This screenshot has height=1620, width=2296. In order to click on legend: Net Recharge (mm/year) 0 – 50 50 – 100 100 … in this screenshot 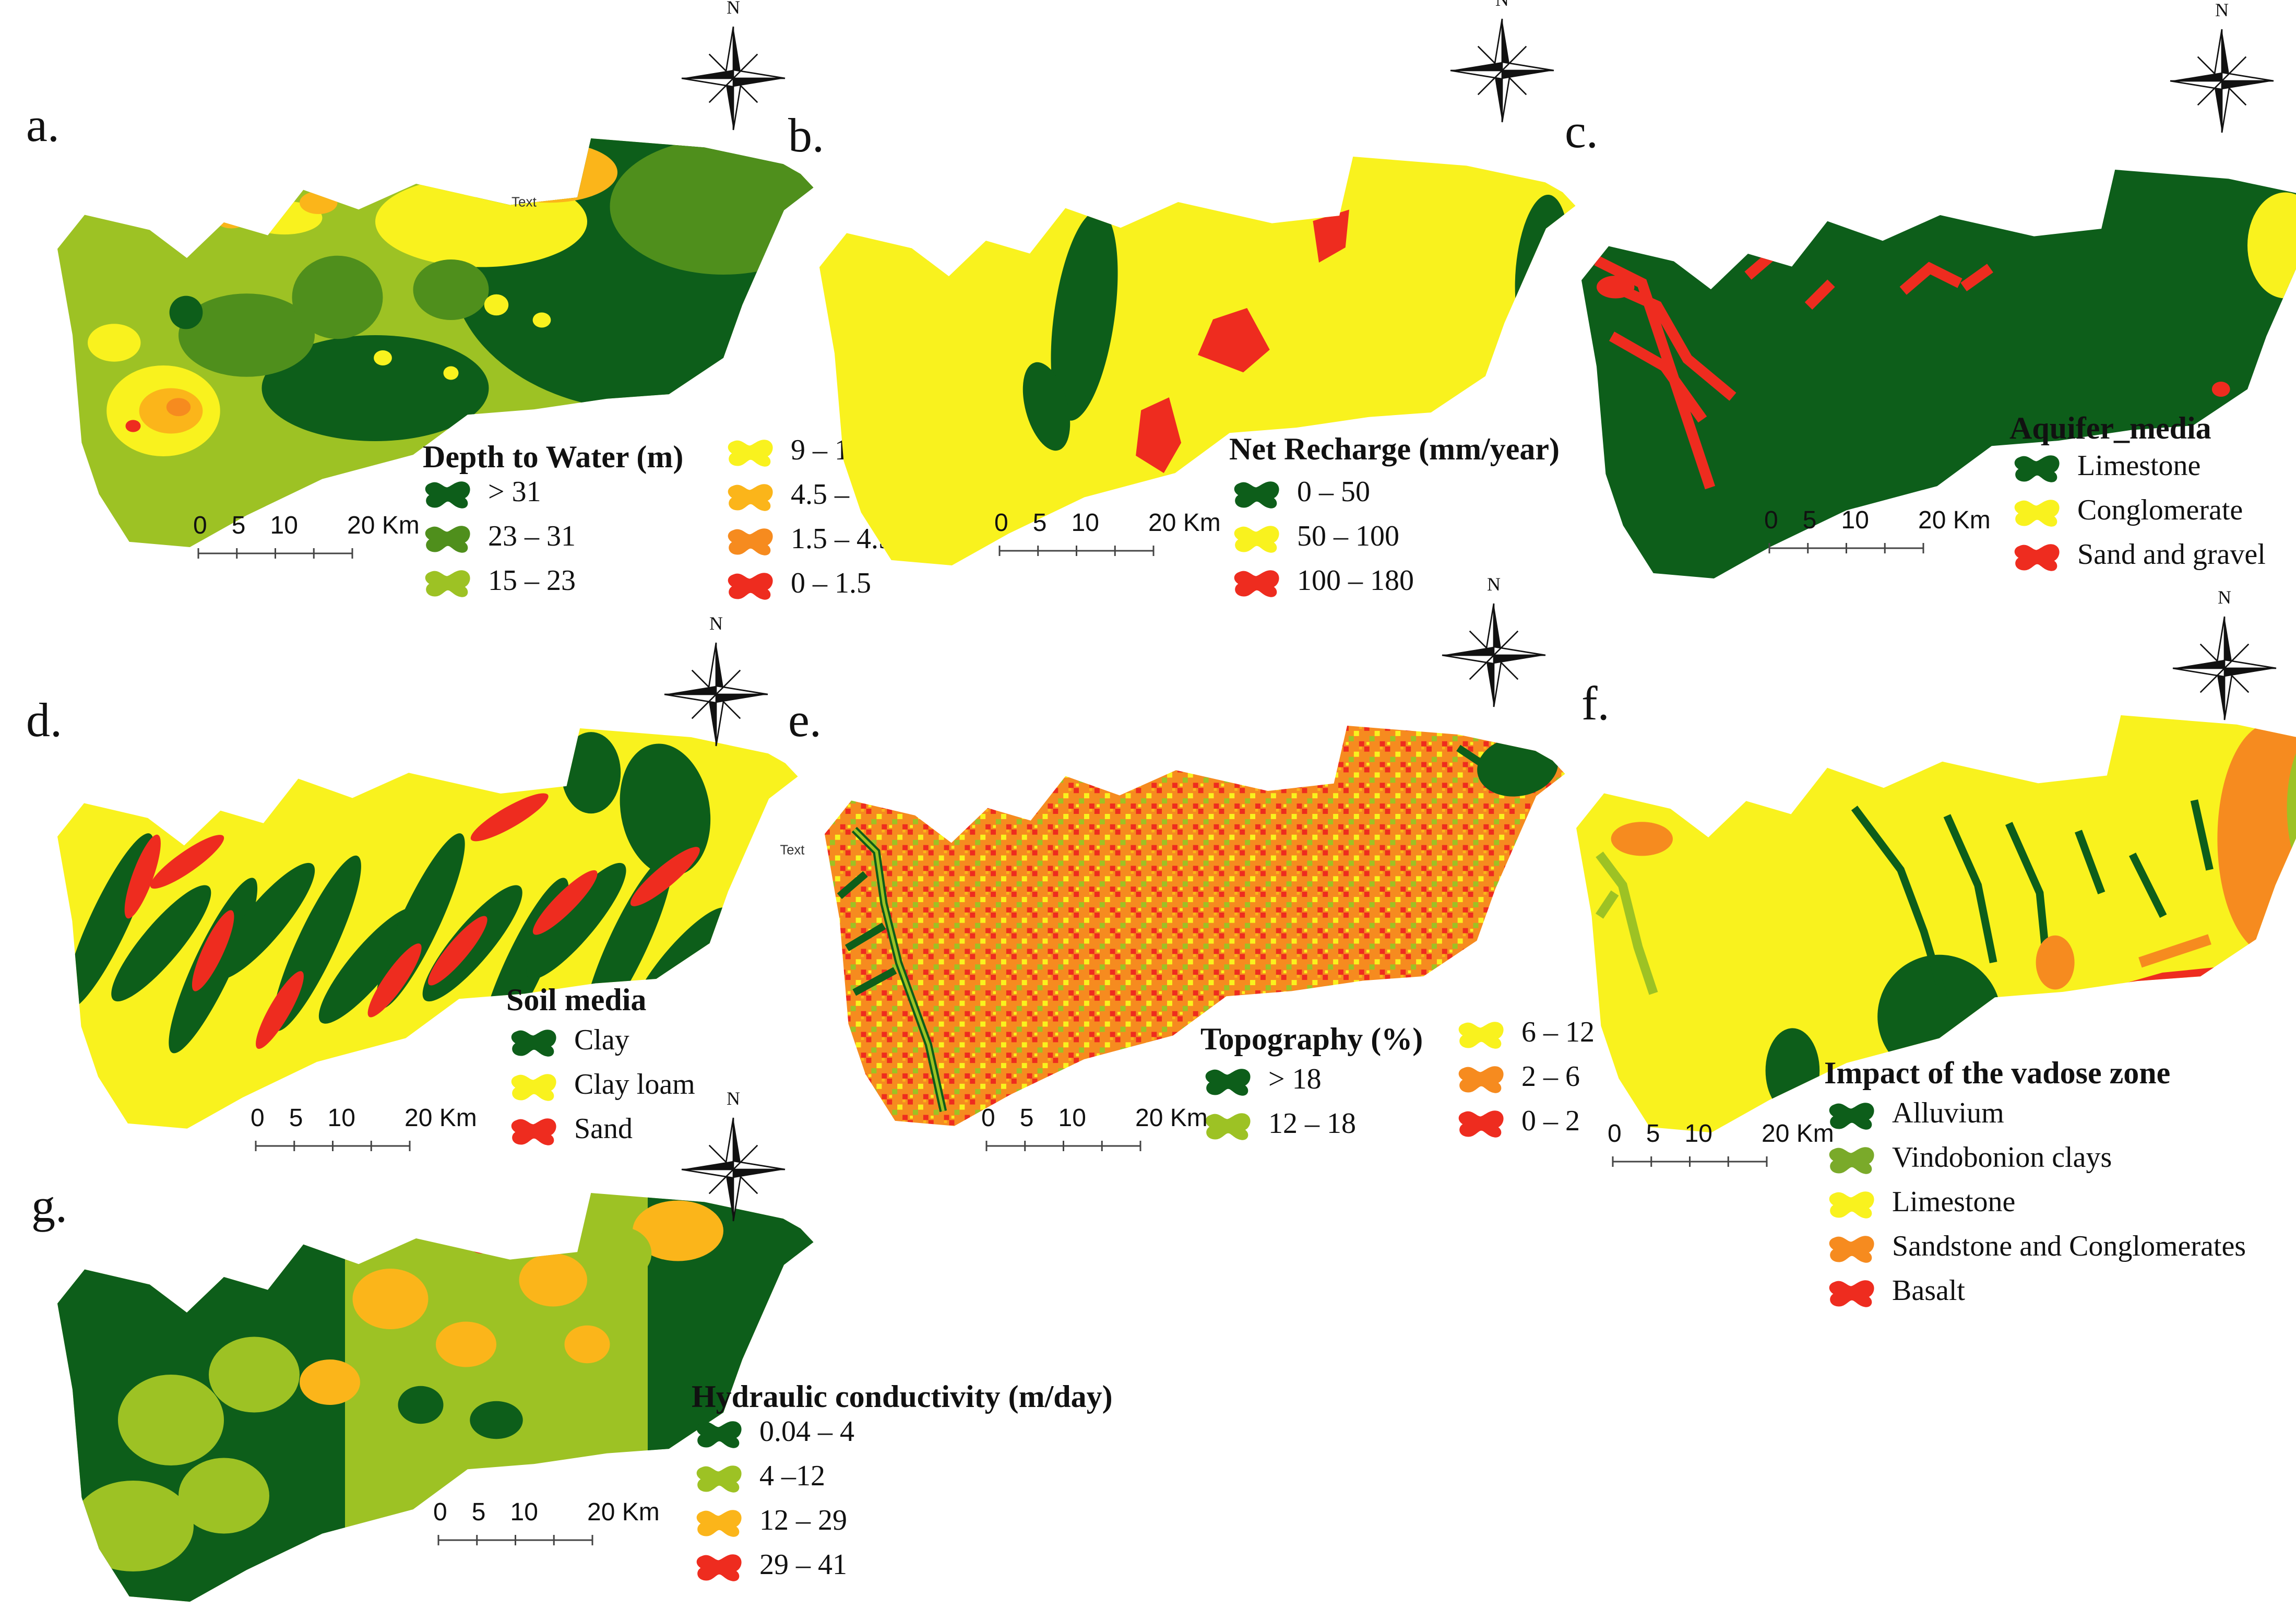, I will do `click(1394, 514)`.